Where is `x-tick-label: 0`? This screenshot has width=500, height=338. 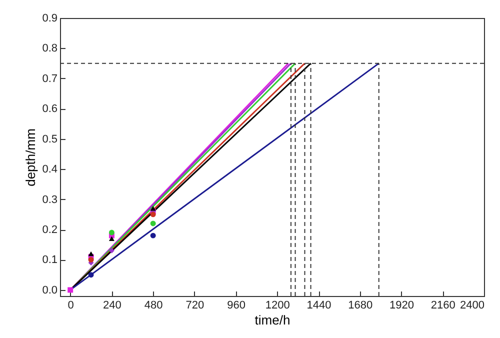
x-tick-label: 0 is located at coordinates (71, 306).